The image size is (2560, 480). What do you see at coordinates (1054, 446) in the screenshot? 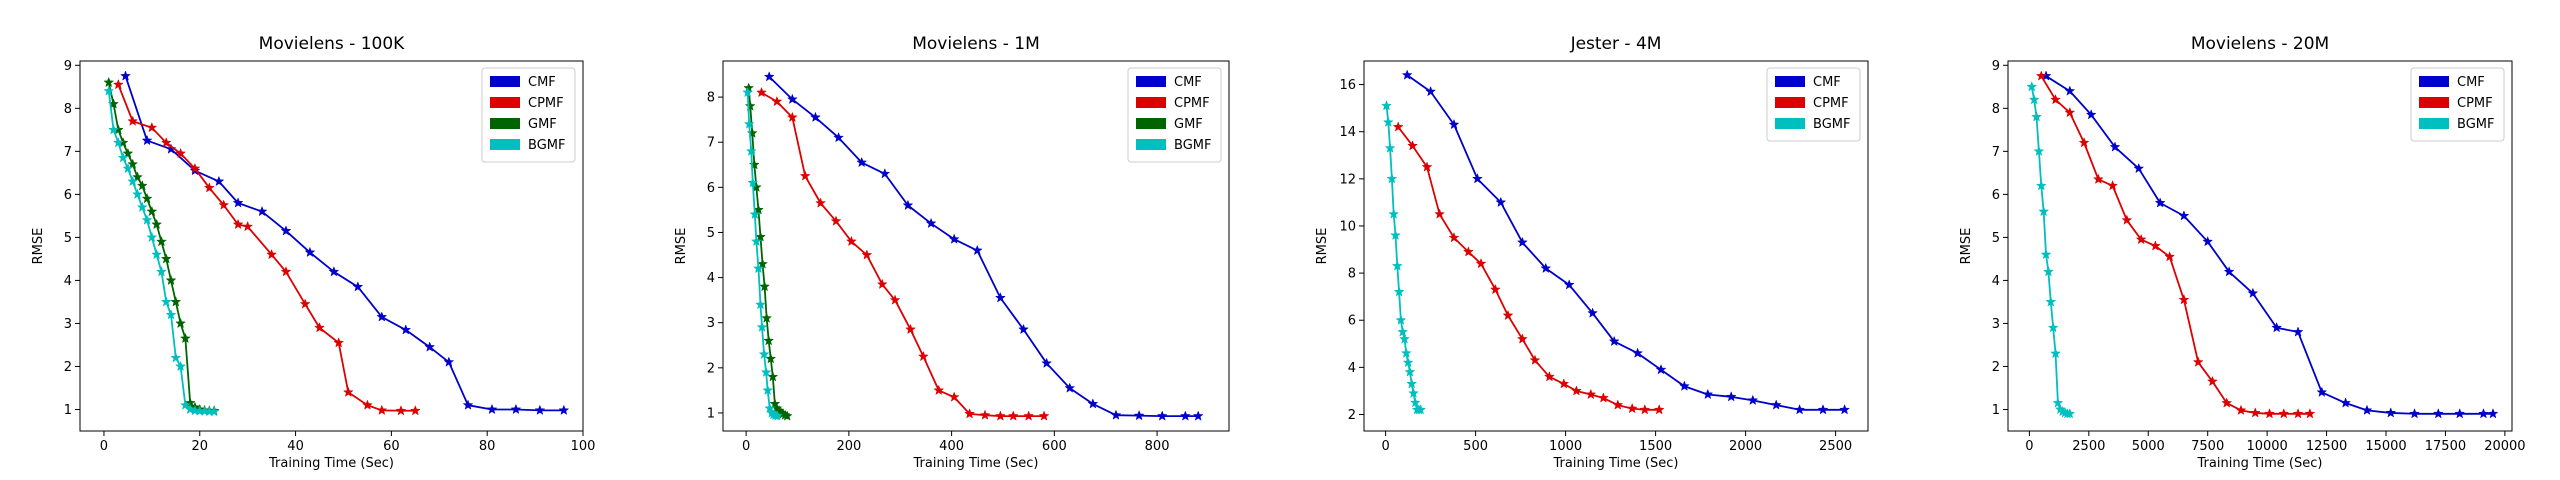
I see `x-tick-label: 600` at bounding box center [1054, 446].